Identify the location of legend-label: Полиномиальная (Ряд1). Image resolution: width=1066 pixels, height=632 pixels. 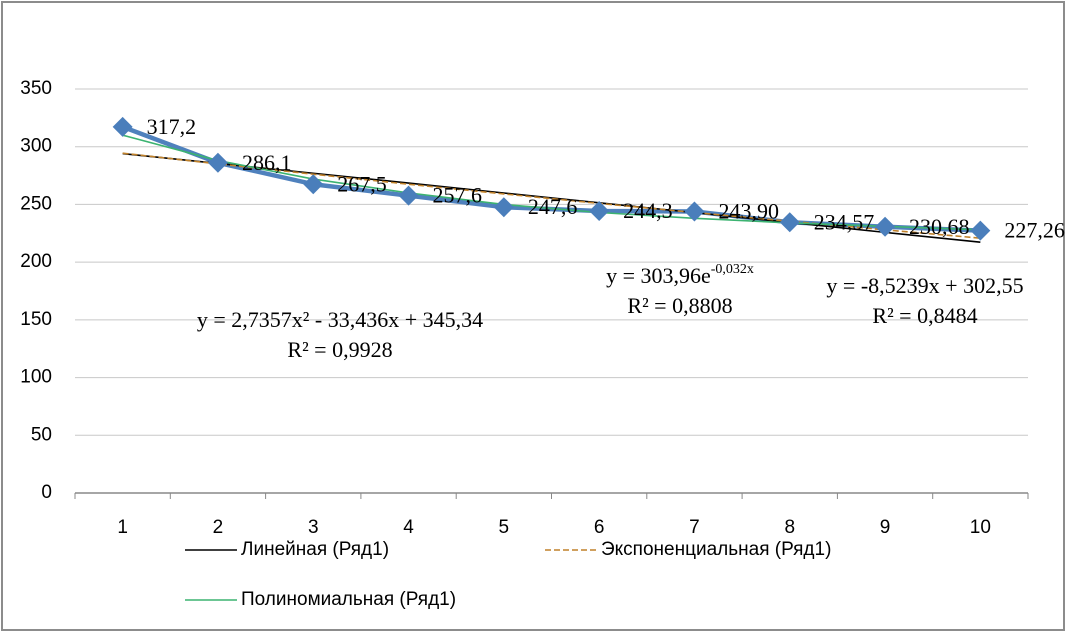
(348, 599).